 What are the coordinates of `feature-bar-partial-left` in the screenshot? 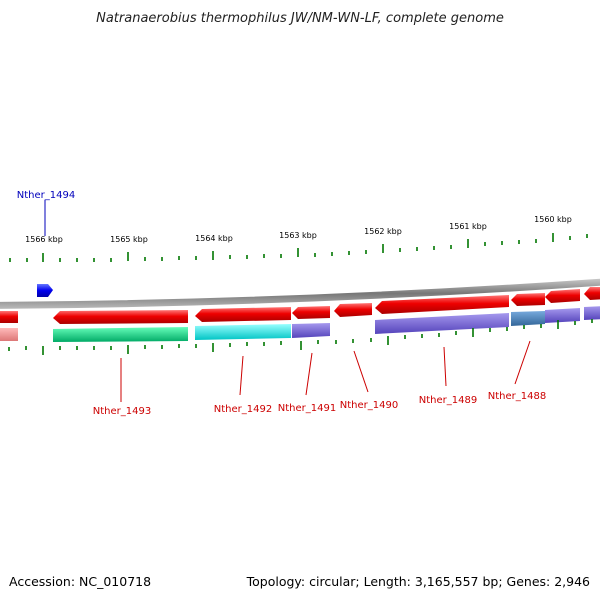 It's located at (9, 334).